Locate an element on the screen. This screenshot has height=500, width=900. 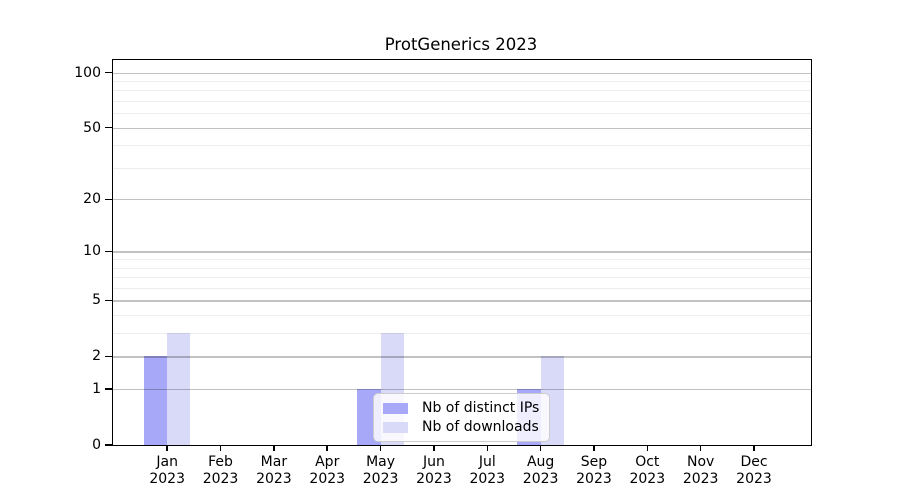
x-tick-month: Mar is located at coordinates (274, 462).